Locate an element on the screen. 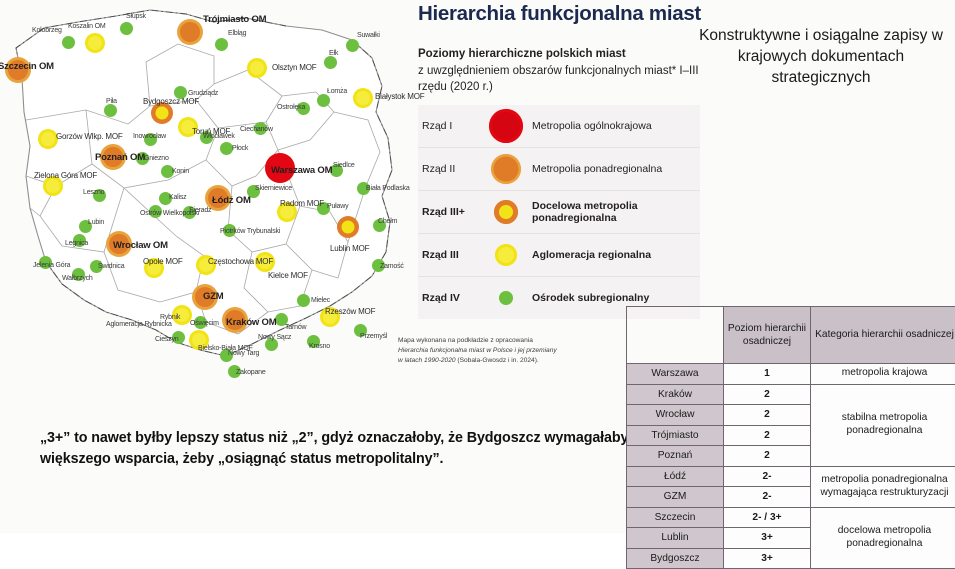 The image size is (955, 569). cell-level: 1 is located at coordinates (767, 374).